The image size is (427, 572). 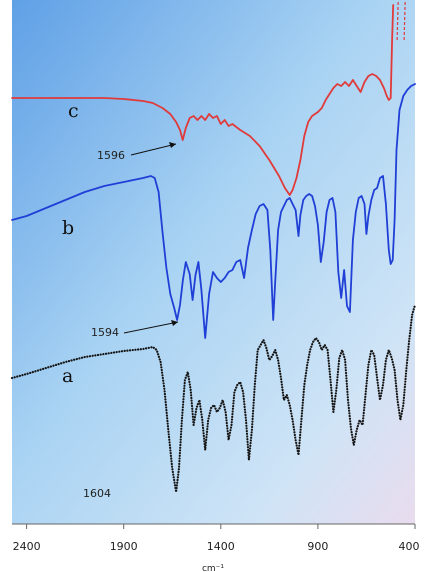 I want to click on series-label-c: c, so click(x=73, y=111).